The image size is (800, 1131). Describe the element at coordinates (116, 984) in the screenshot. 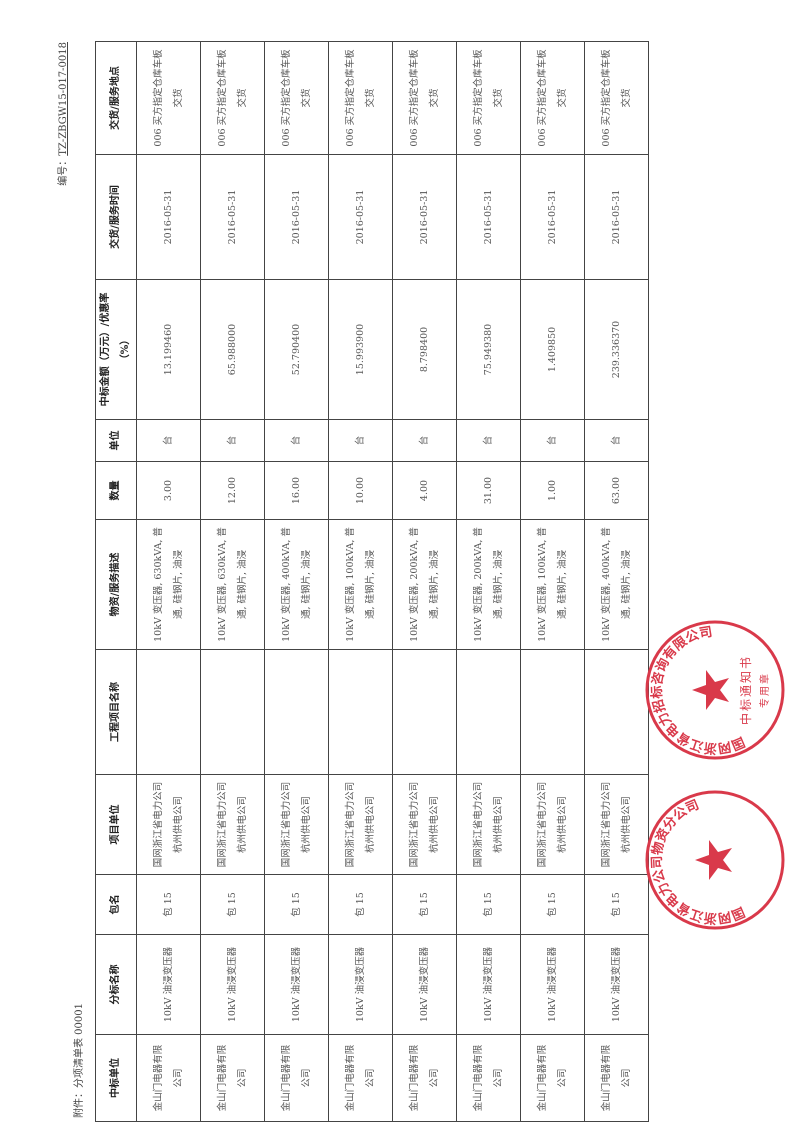

I see `column-header: 分标名称` at that location.